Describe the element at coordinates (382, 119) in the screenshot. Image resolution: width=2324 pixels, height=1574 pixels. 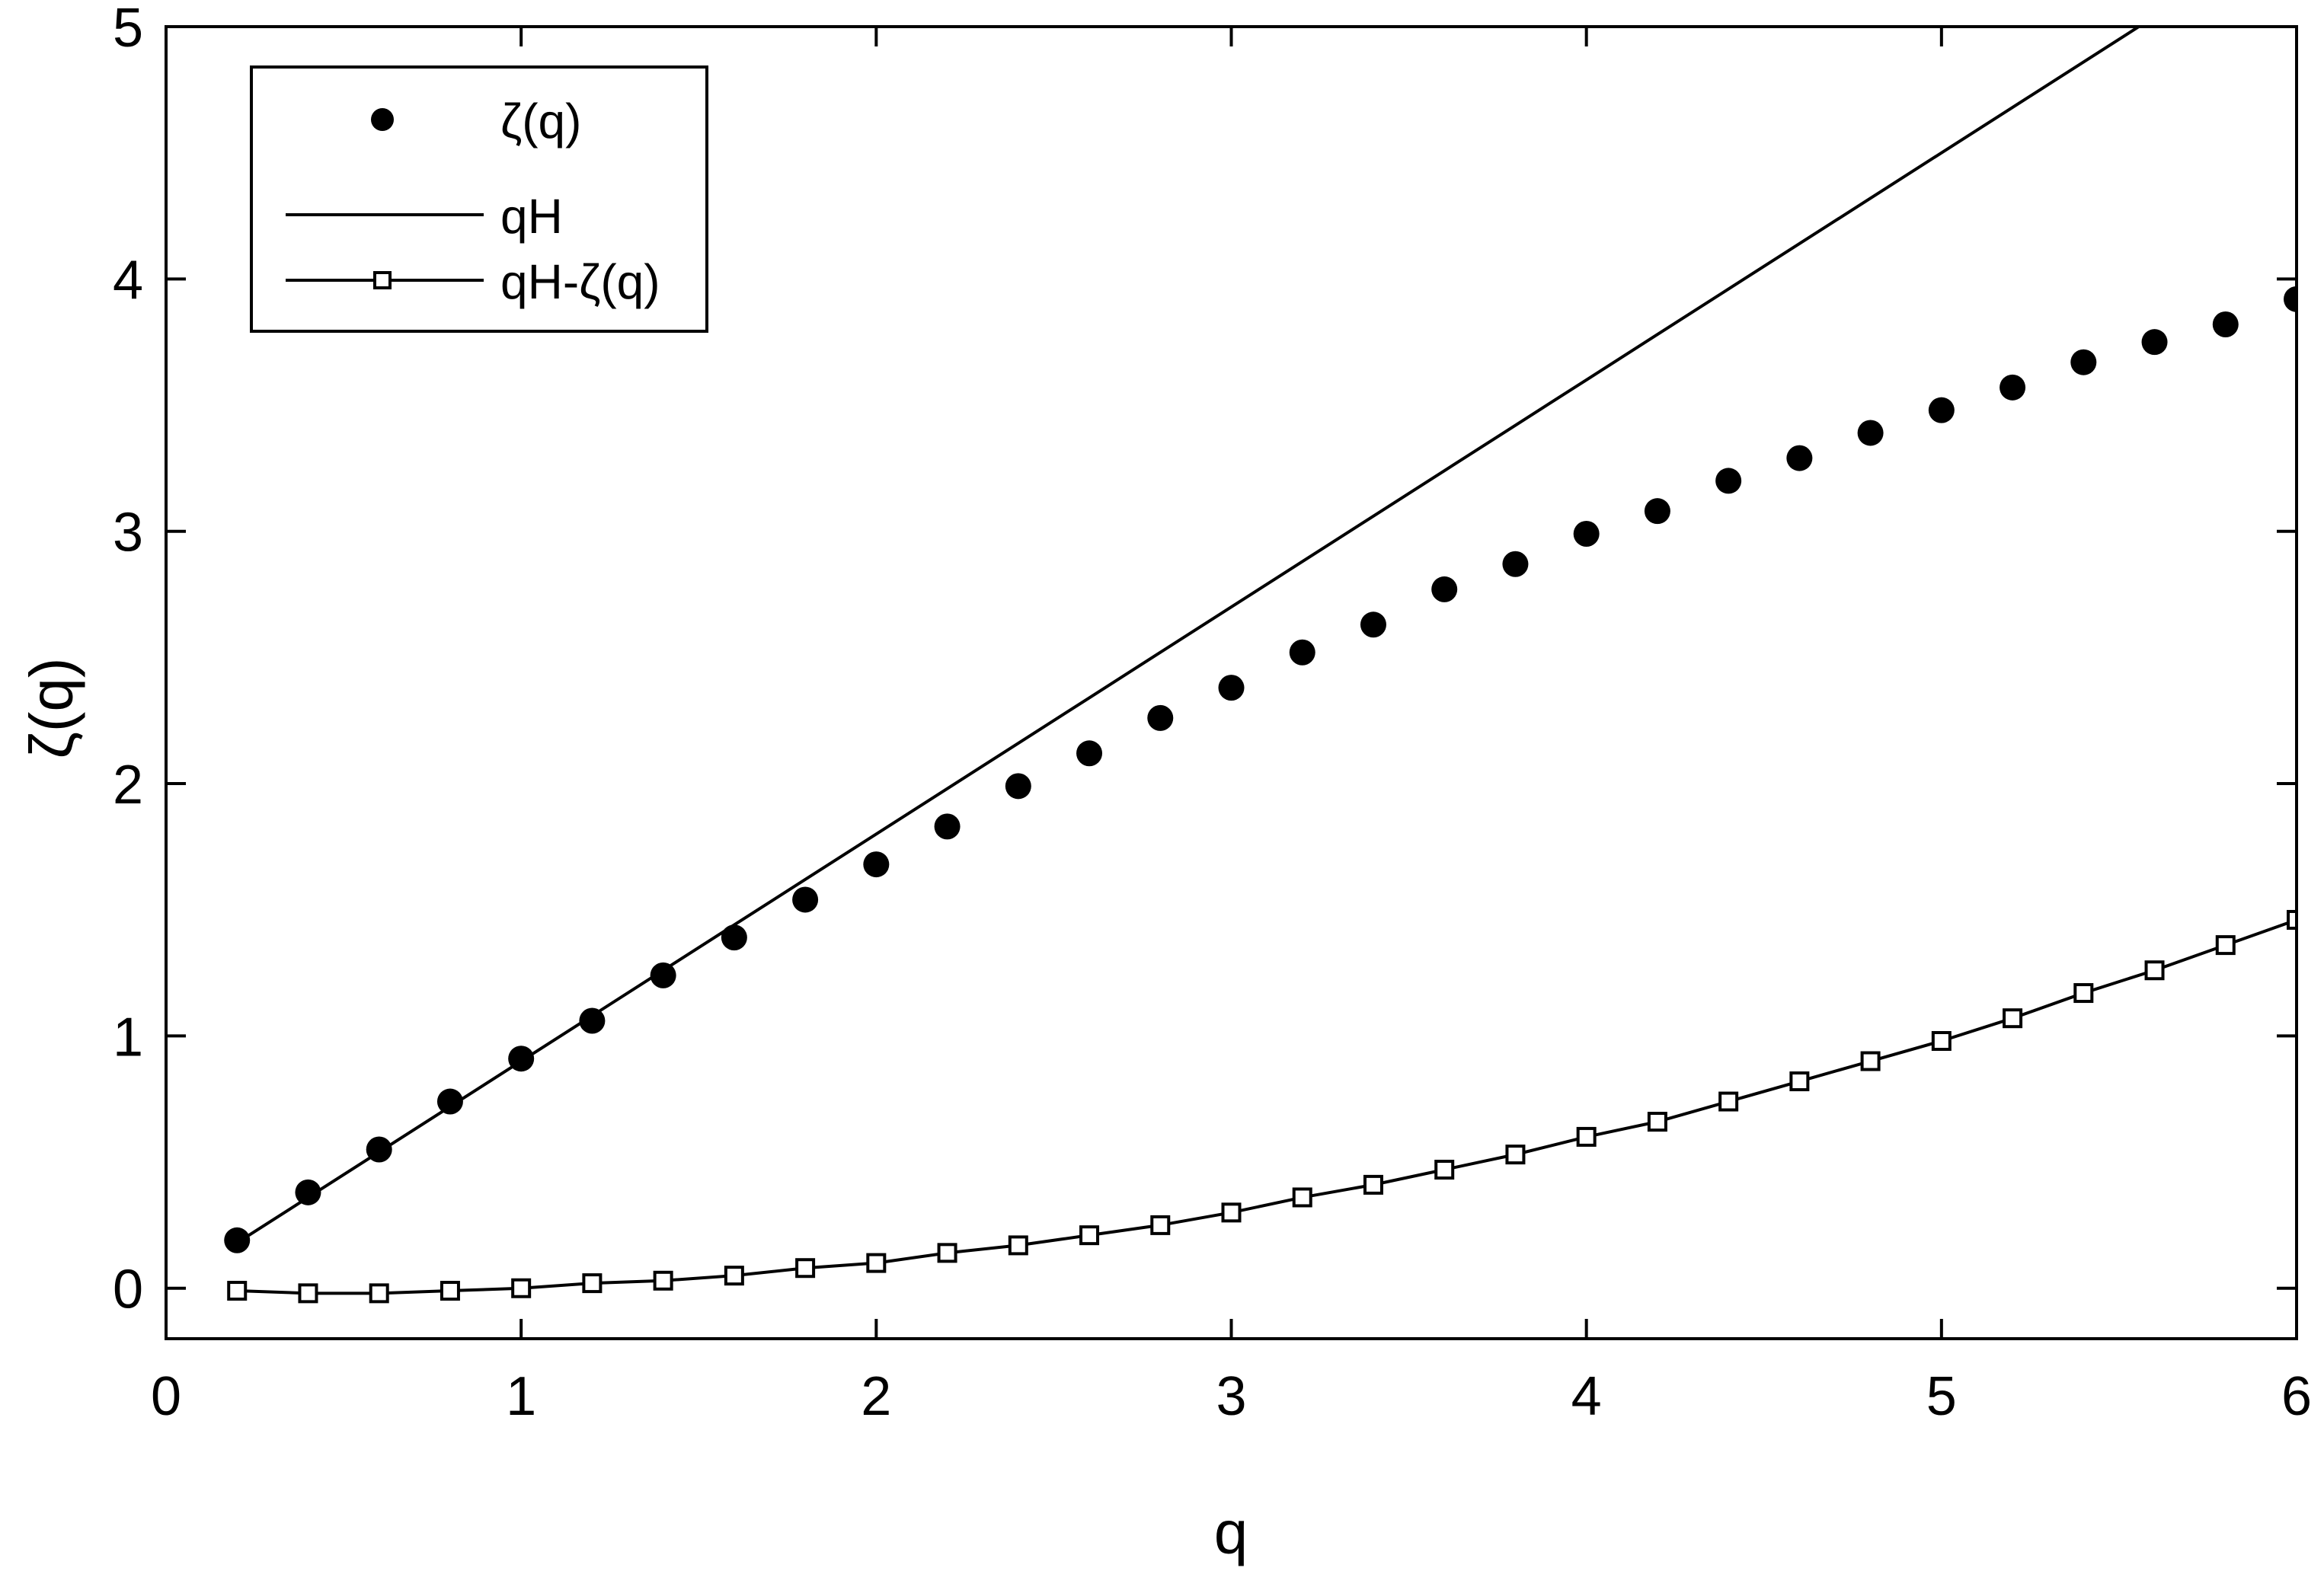
I see `legend-marker-zeta` at that location.